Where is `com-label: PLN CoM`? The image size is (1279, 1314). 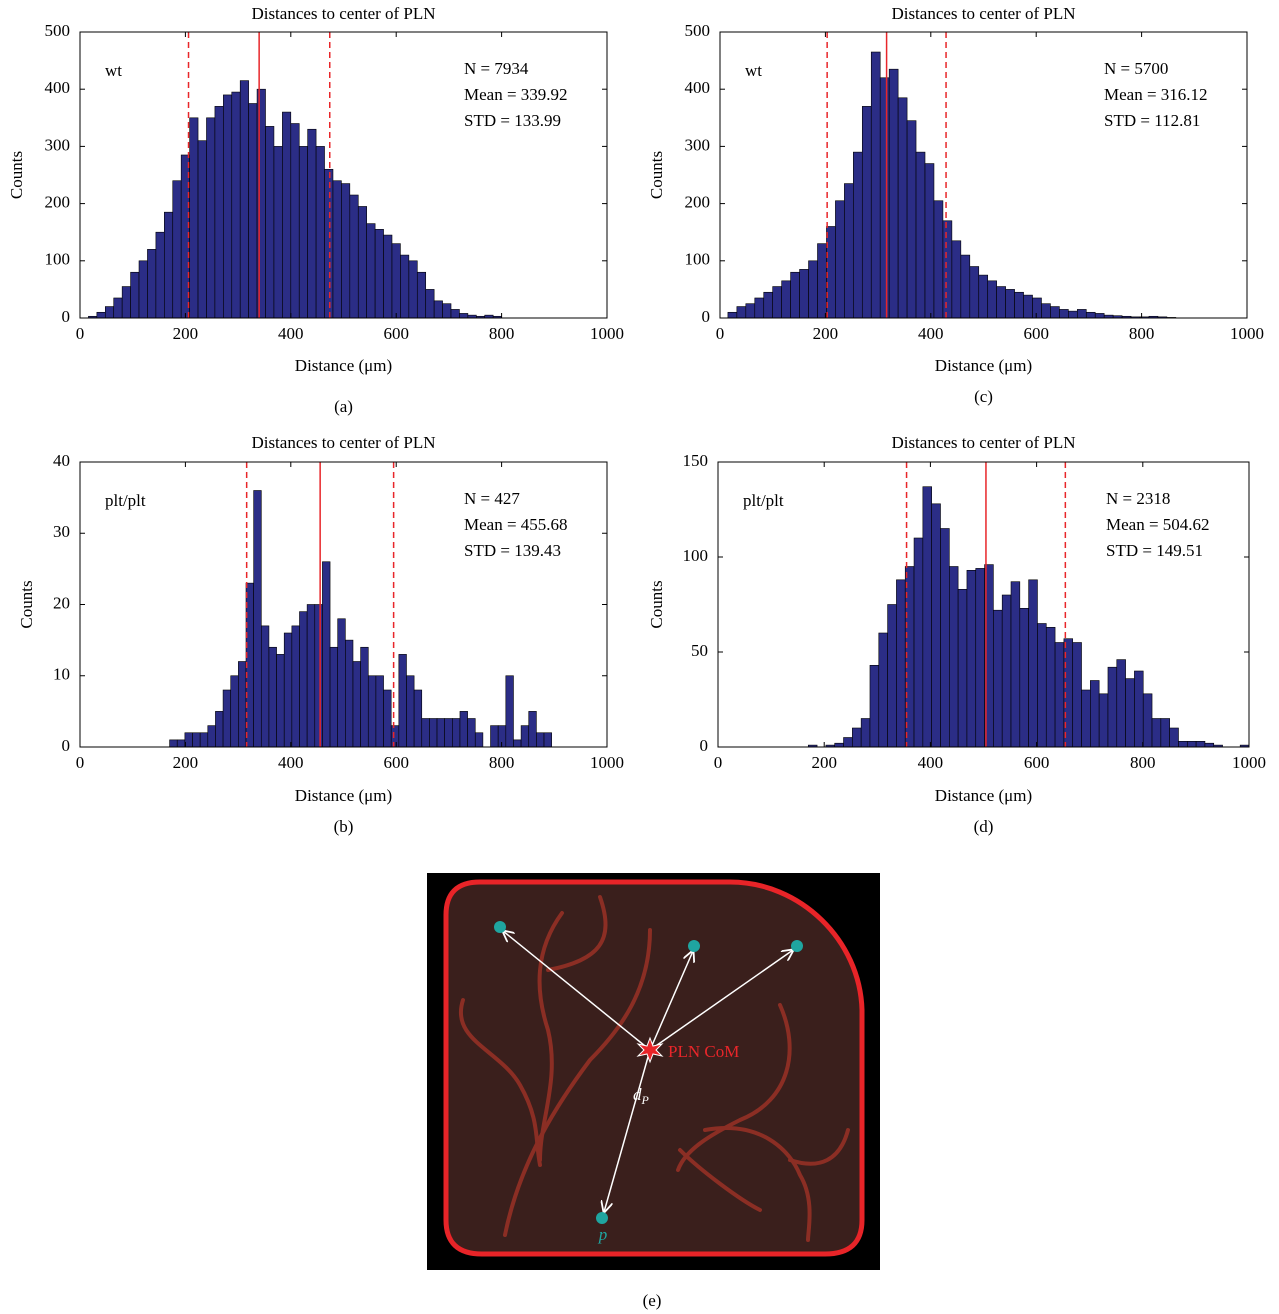
com-label: PLN CoM is located at coordinates (703, 1051).